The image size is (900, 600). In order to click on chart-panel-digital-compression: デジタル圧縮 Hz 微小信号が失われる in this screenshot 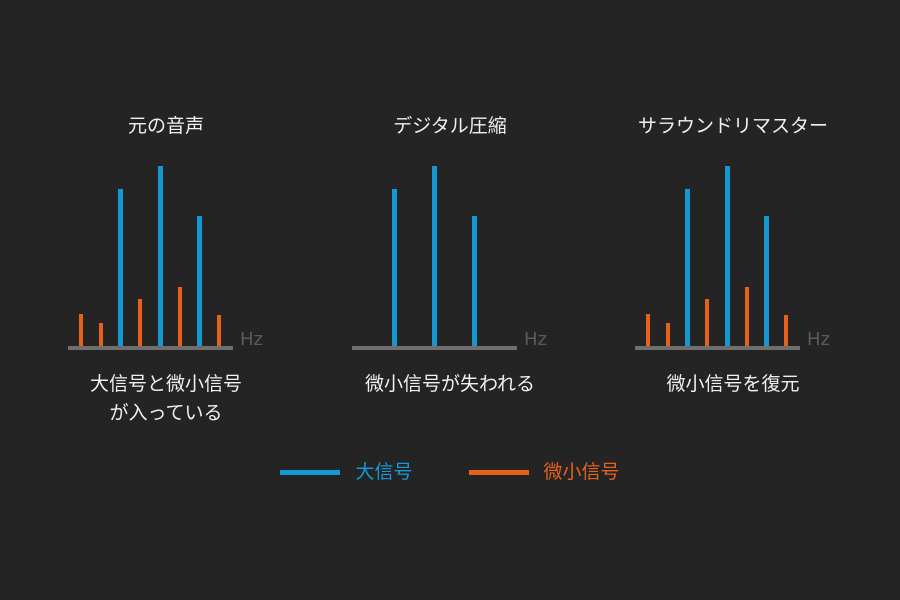, I will do `click(450, 277)`.